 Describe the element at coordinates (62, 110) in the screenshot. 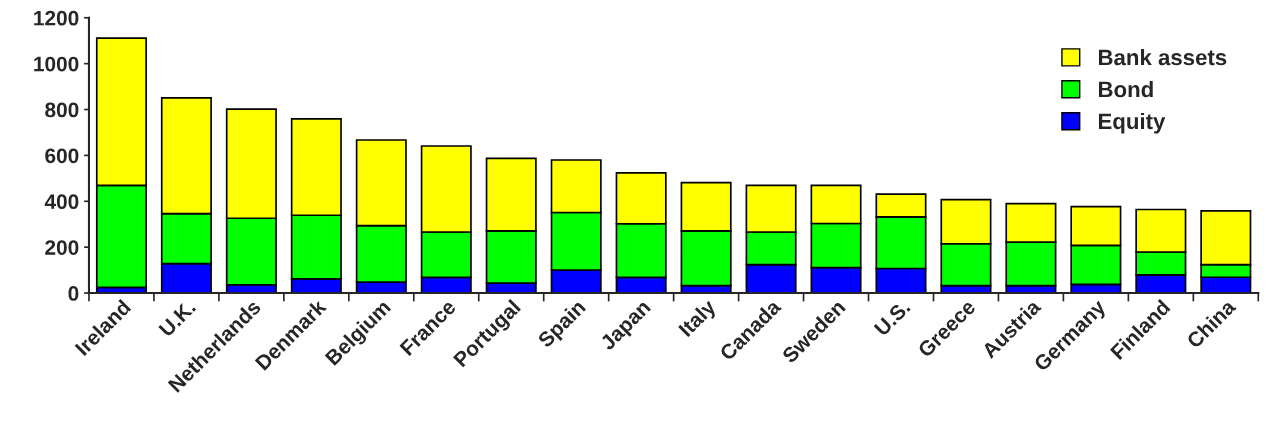

I see `y-tick-label: 800` at that location.